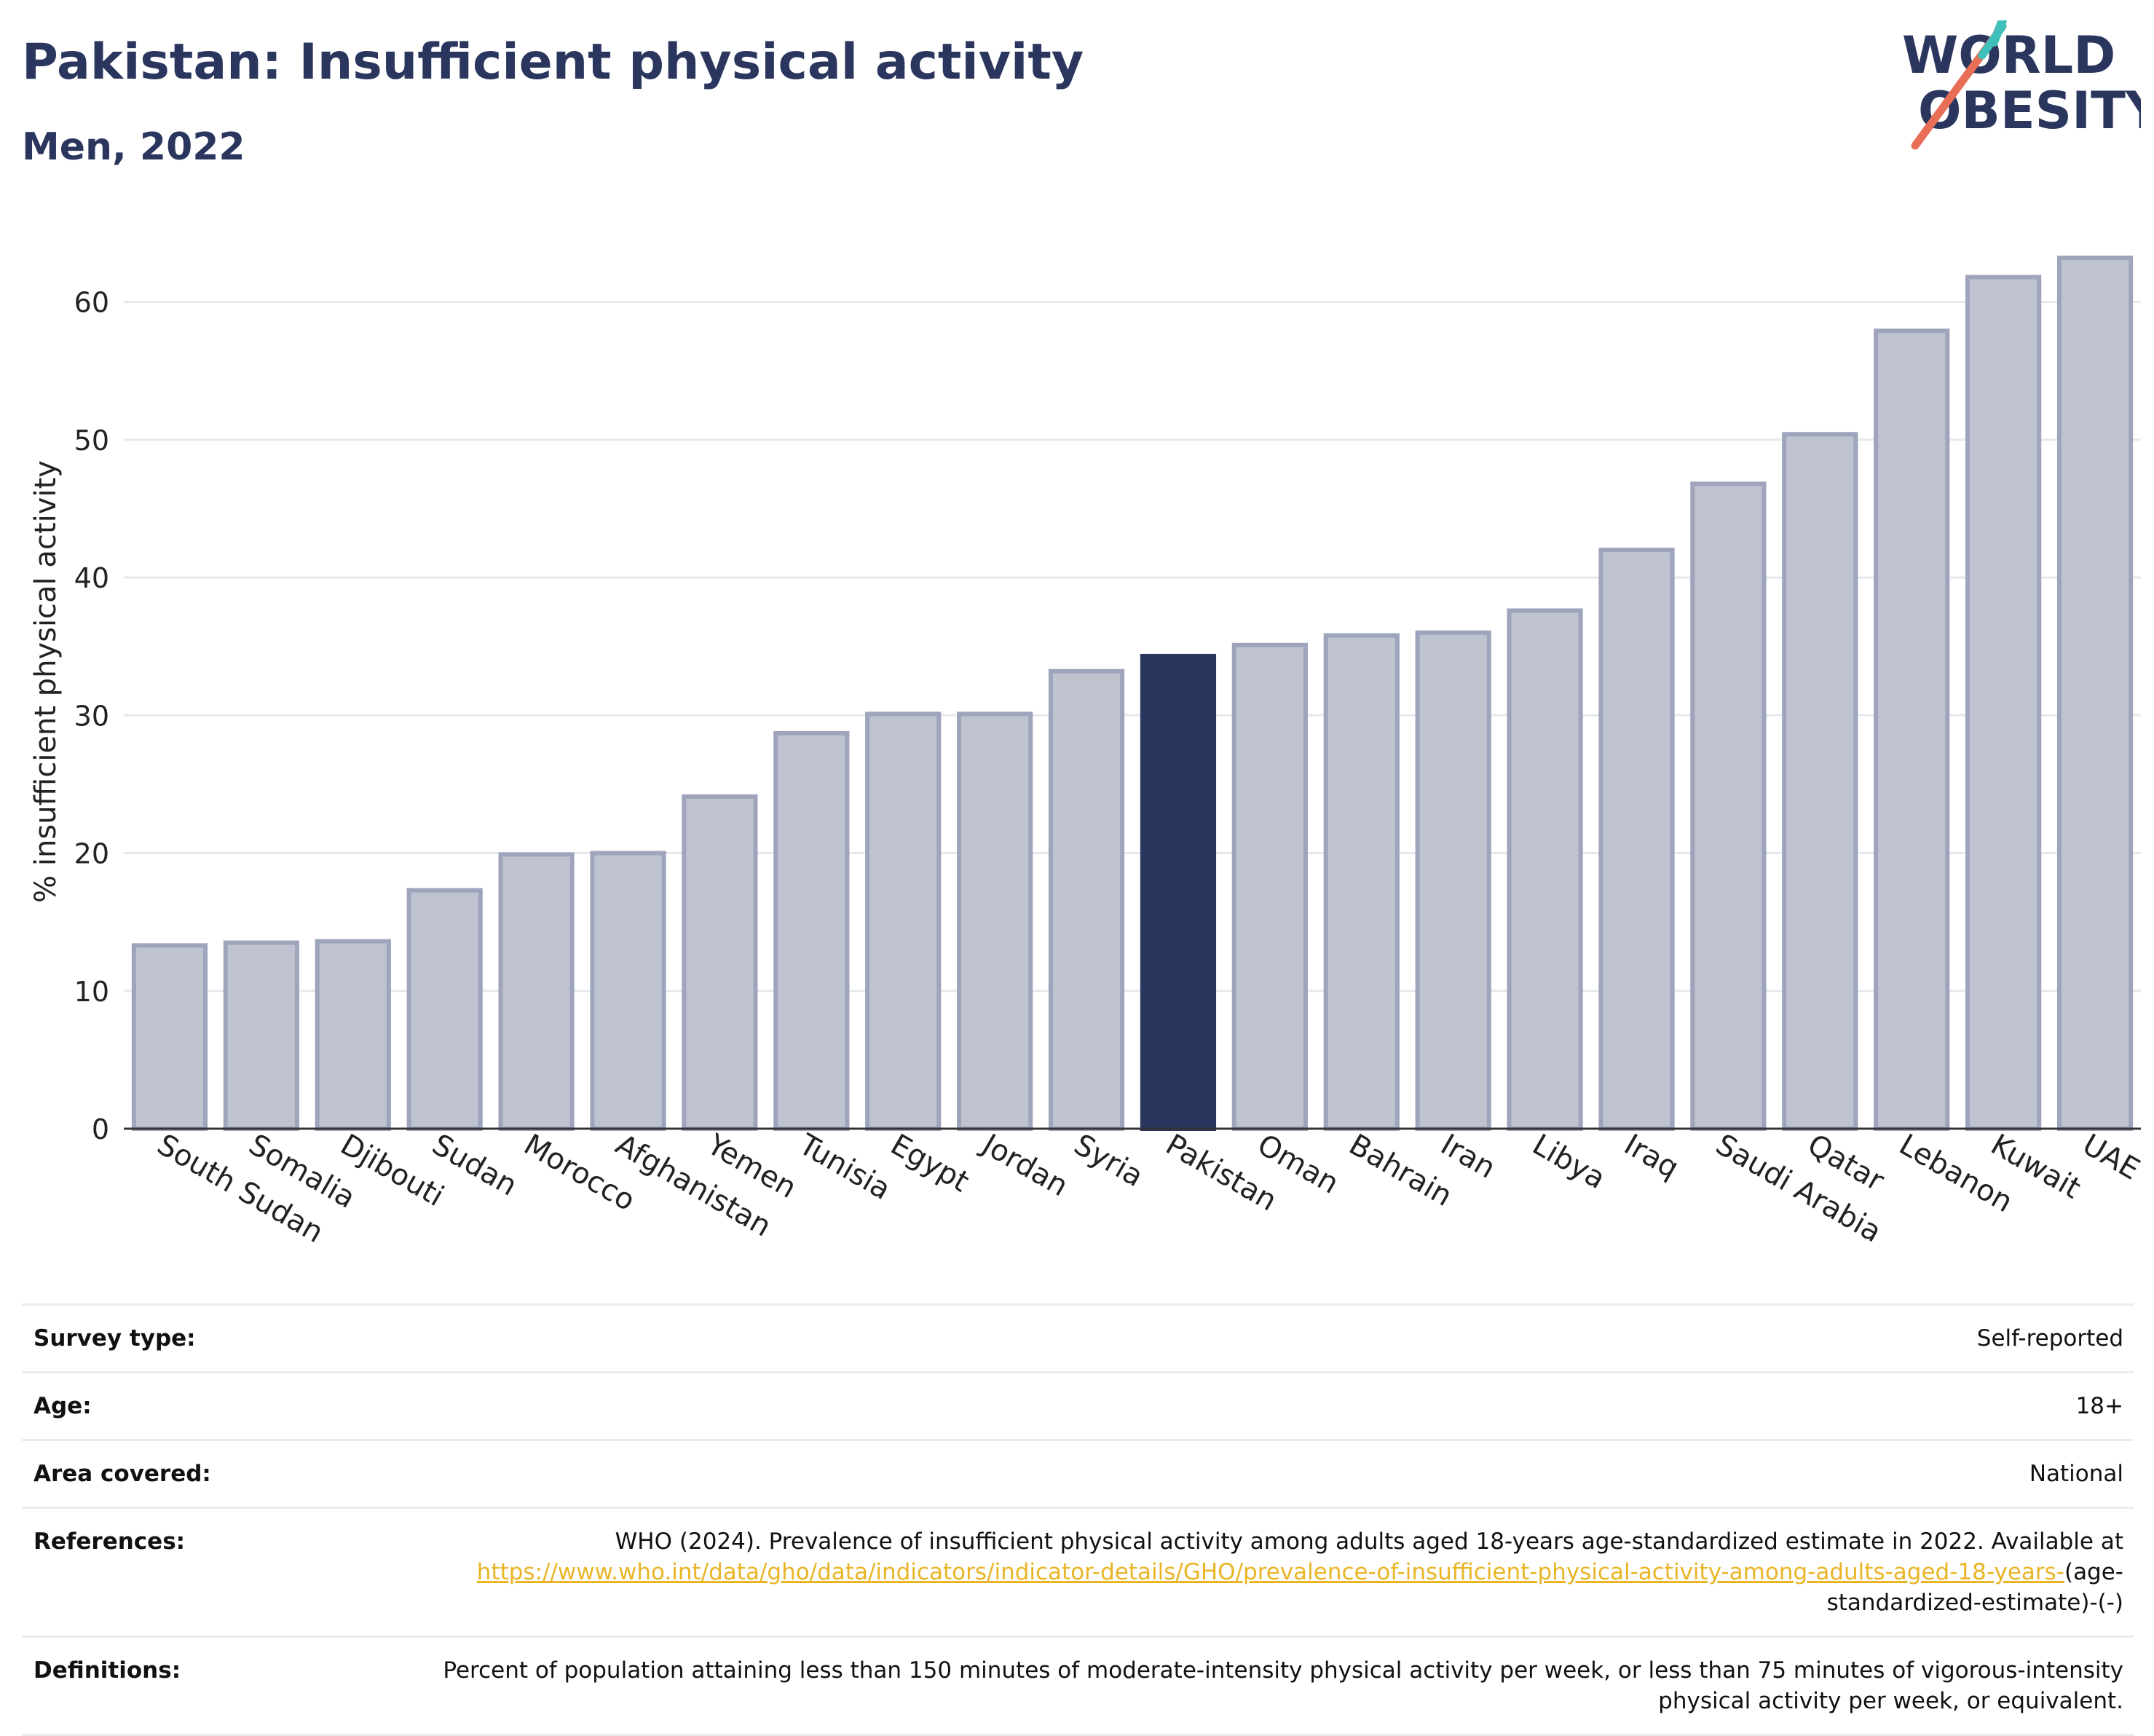 This screenshot has height=1736, width=2154. I want to click on bar-morocco, so click(536, 992).